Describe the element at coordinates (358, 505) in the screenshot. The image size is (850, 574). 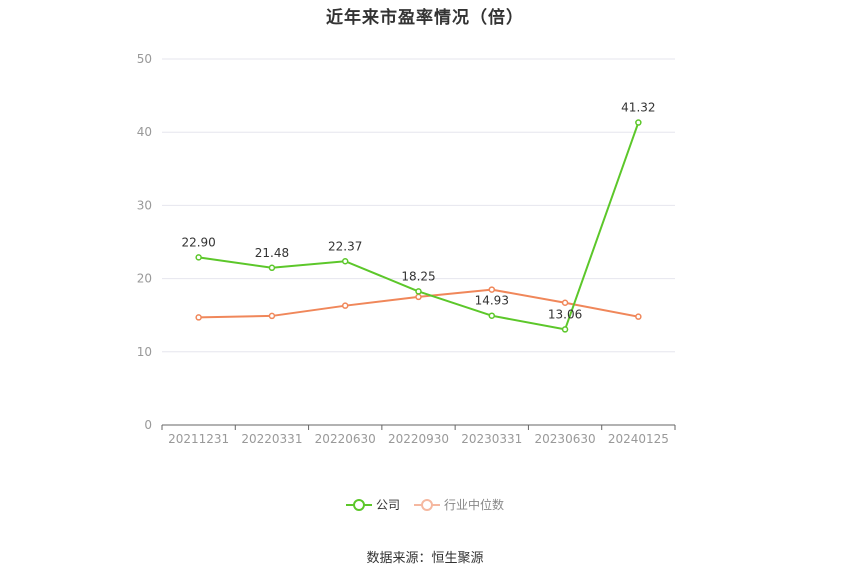
I see `legend-company-swatch-icon` at that location.